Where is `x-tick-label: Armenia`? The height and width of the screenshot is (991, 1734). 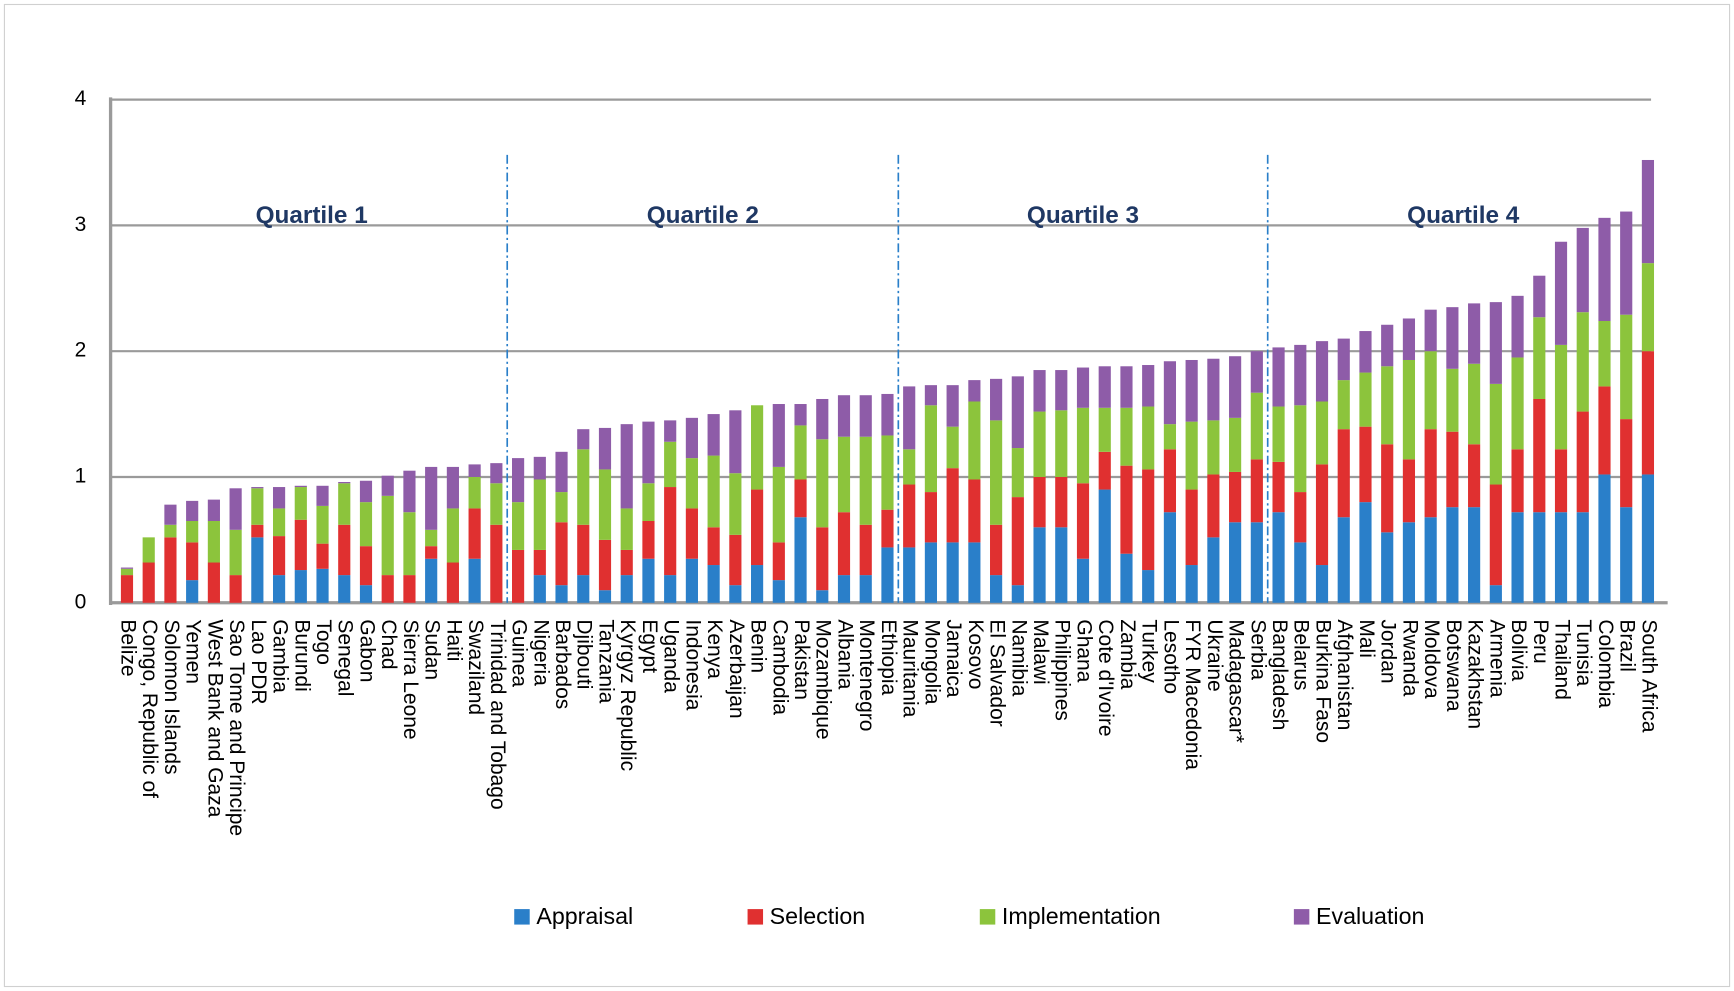
x-tick-label: Armenia is located at coordinates (1496, 658).